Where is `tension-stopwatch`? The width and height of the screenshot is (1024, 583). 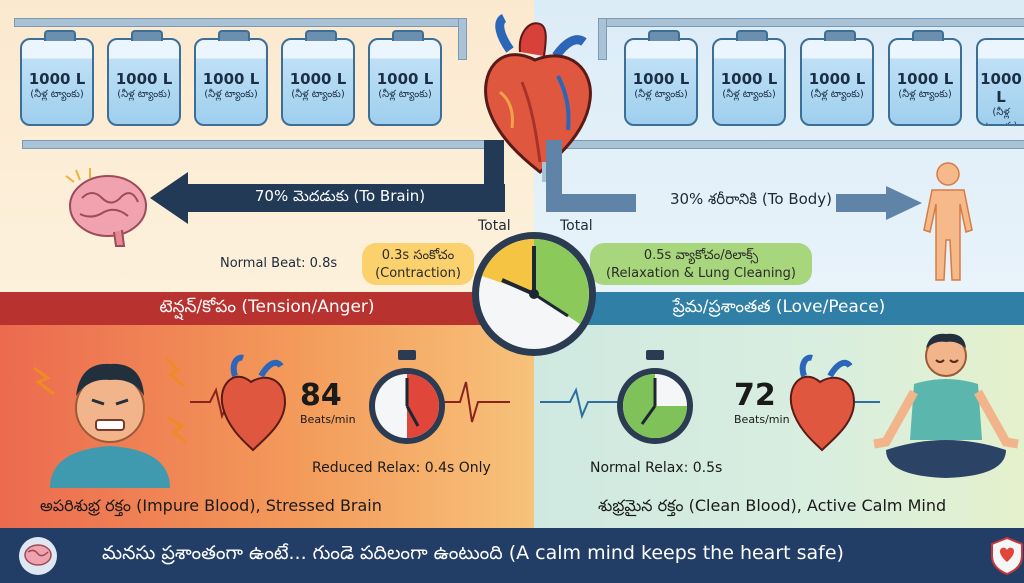 tension-stopwatch is located at coordinates (407, 397).